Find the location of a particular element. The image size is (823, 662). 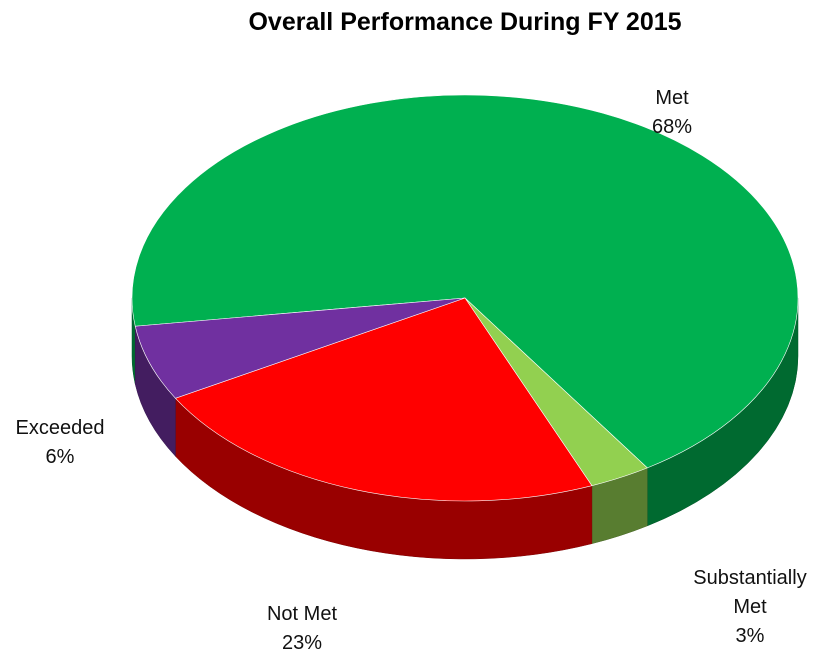

label-category: Not Met is located at coordinates (302, 614).